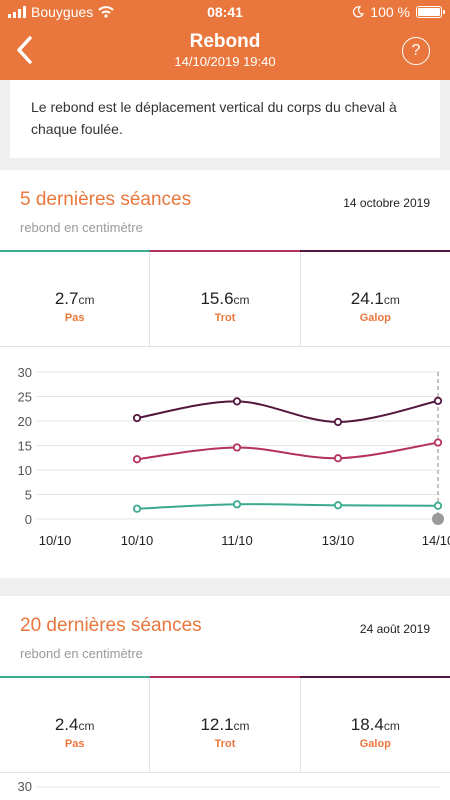 This screenshot has height=800, width=450. What do you see at coordinates (25, 470) in the screenshot?
I see `y-tick-label: 10` at bounding box center [25, 470].